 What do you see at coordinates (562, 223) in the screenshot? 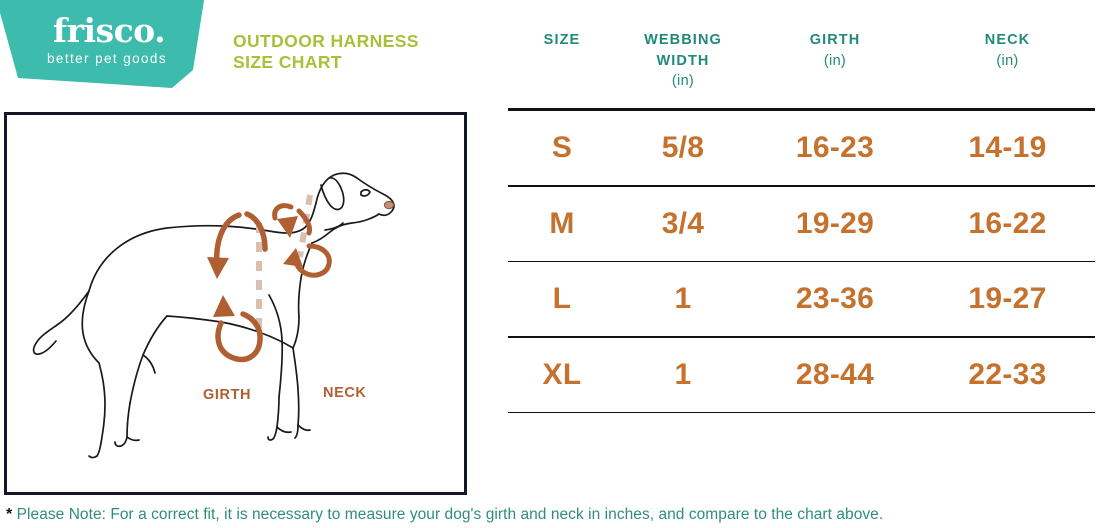
I see `cell-size: M` at bounding box center [562, 223].